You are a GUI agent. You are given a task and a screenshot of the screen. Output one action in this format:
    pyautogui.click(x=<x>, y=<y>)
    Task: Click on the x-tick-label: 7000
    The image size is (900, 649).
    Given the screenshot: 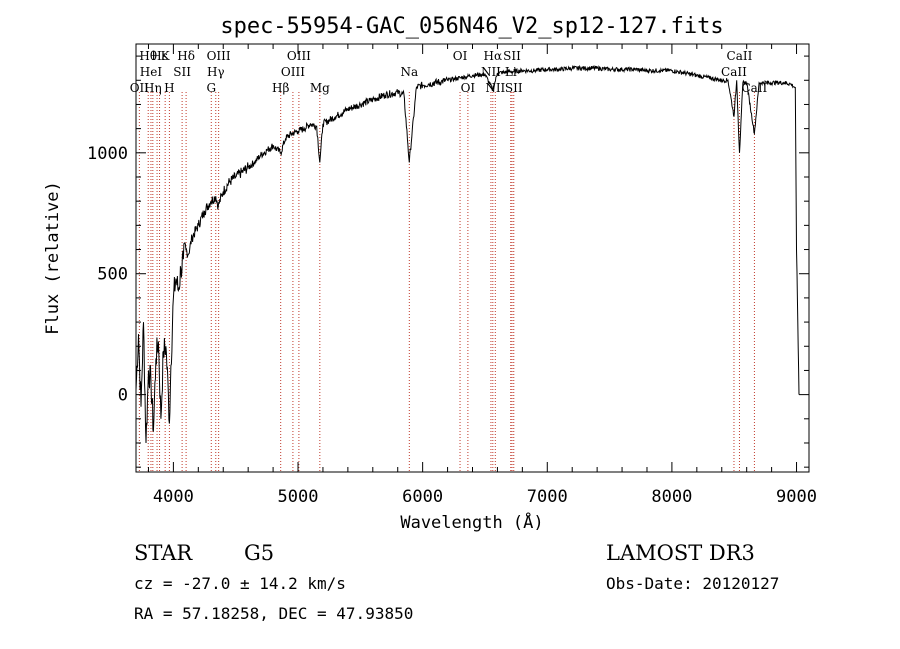 What is the action you would take?
    pyautogui.click(x=547, y=497)
    